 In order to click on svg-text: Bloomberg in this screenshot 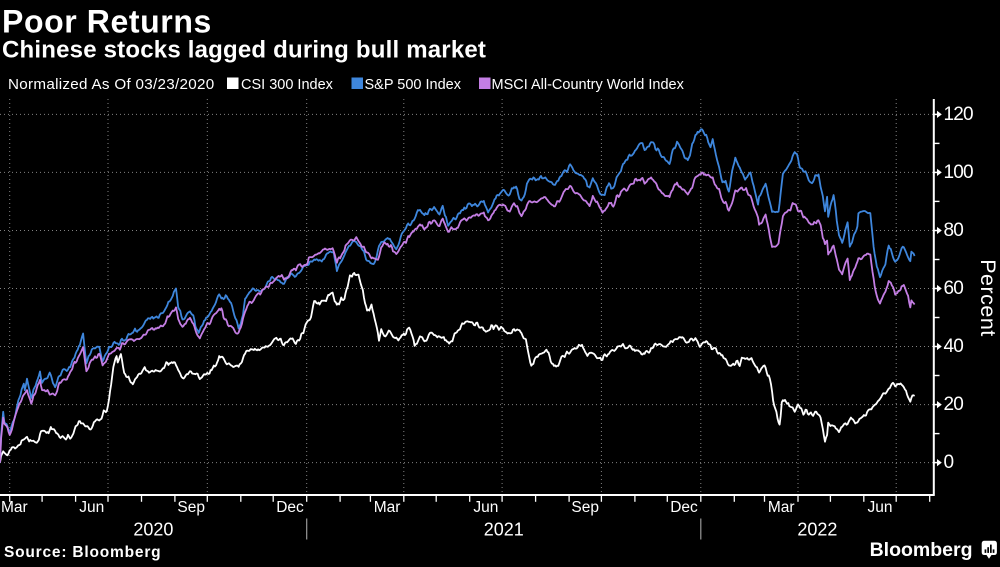, I will do `click(921, 550)`.